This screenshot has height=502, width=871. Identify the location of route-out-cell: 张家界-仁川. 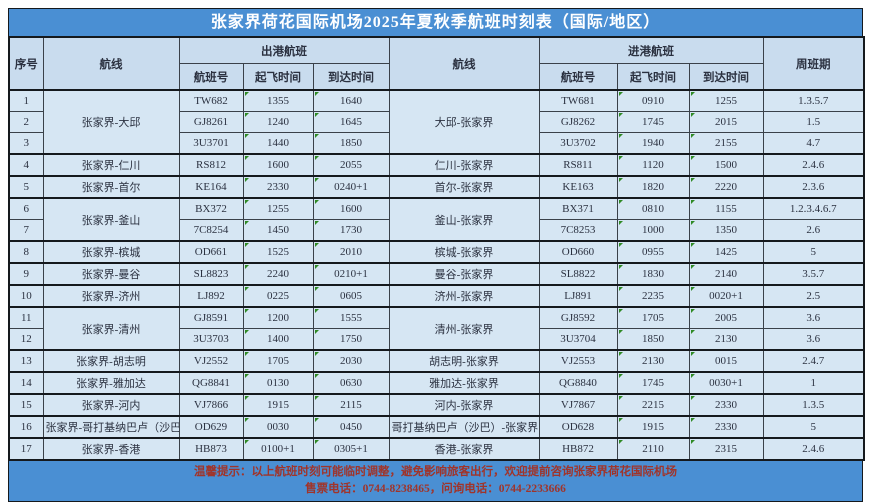
(111, 165).